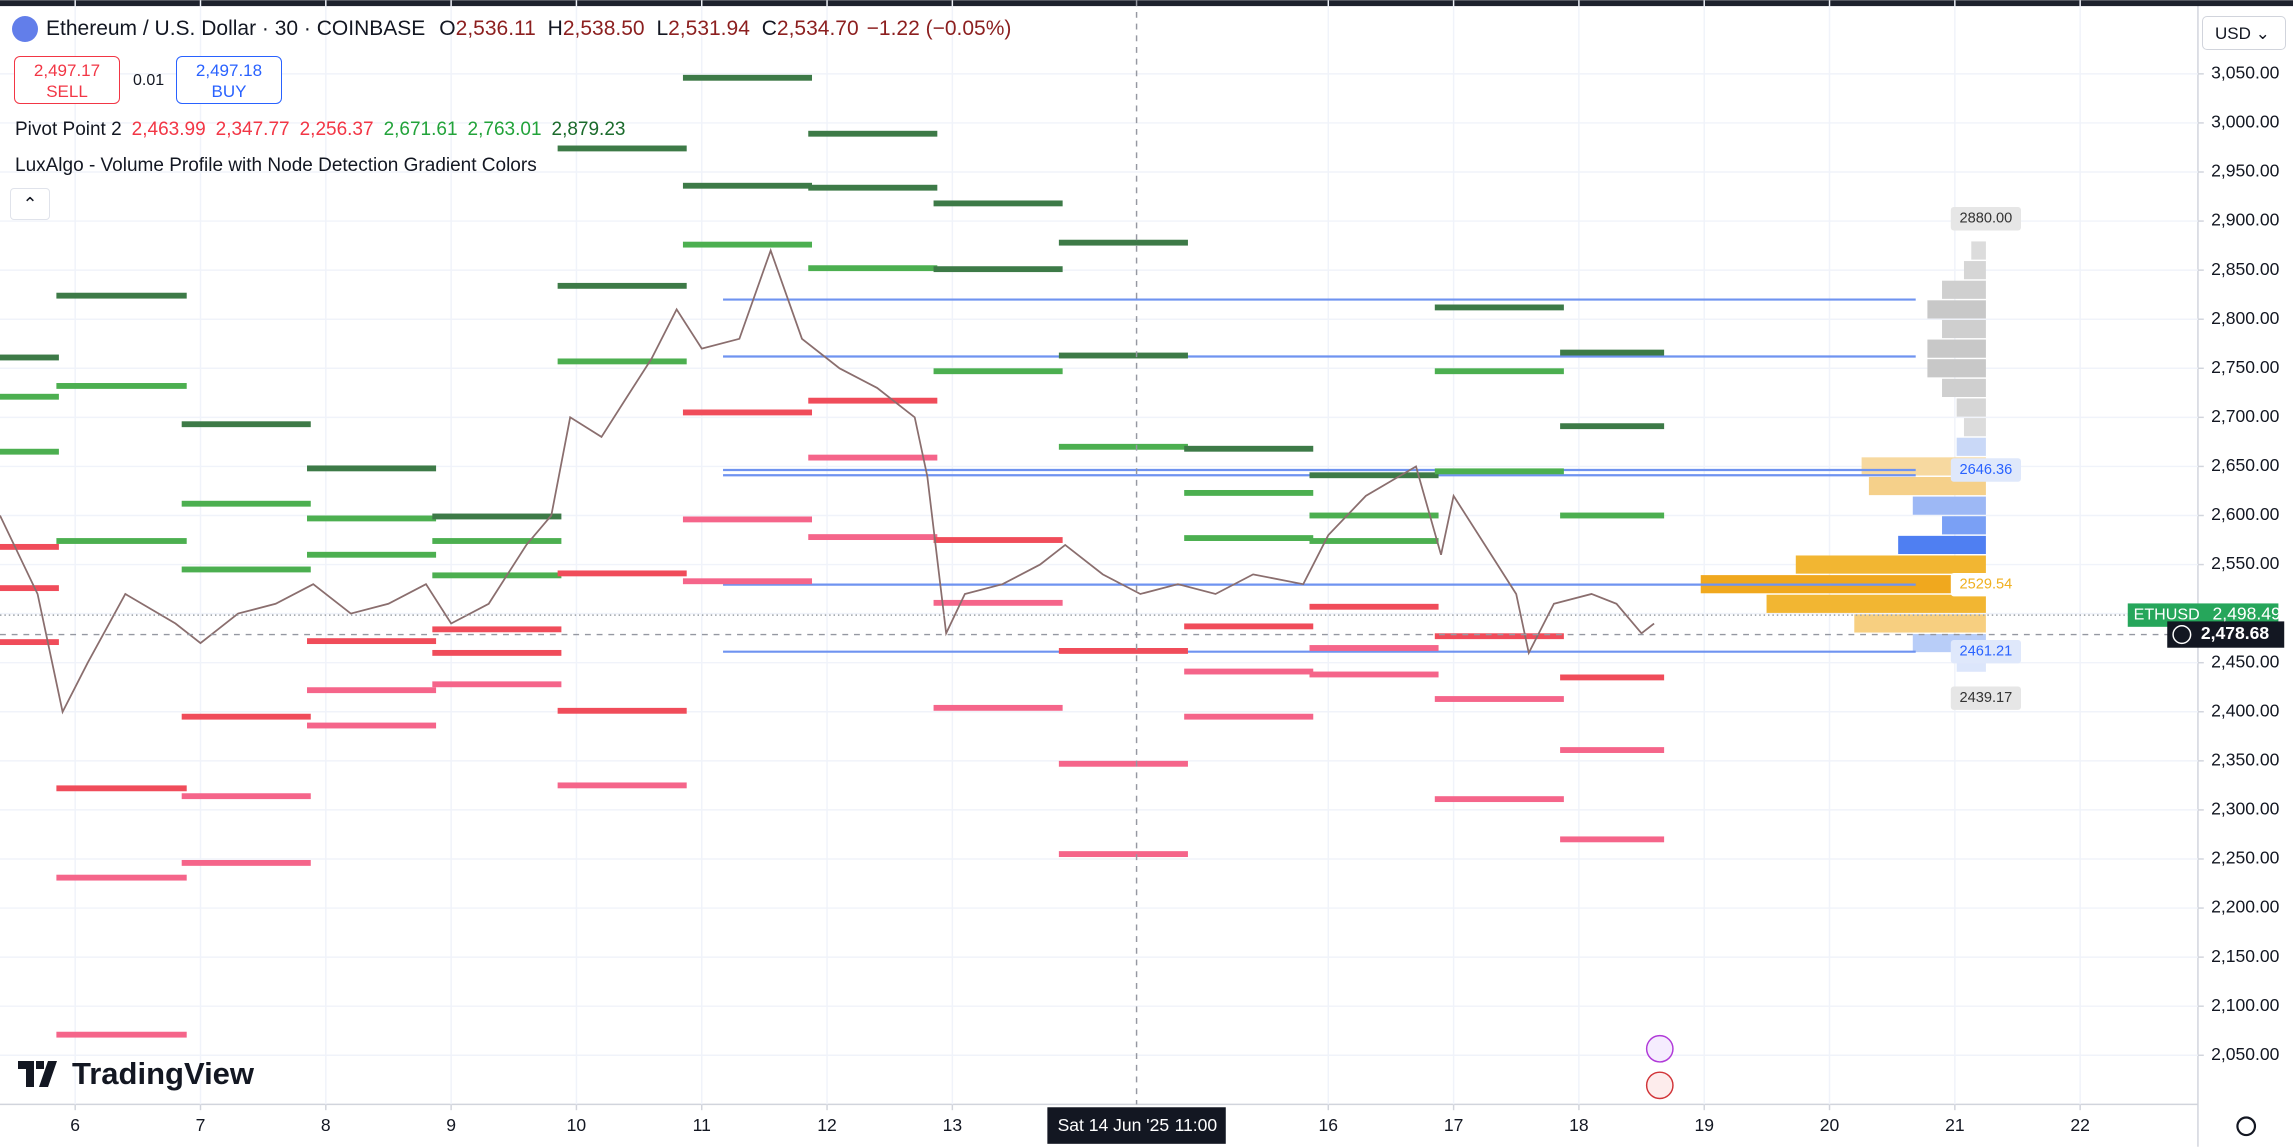 Image resolution: width=2293 pixels, height=1147 pixels. I want to click on x-tick-label: 9, so click(451, 1125).